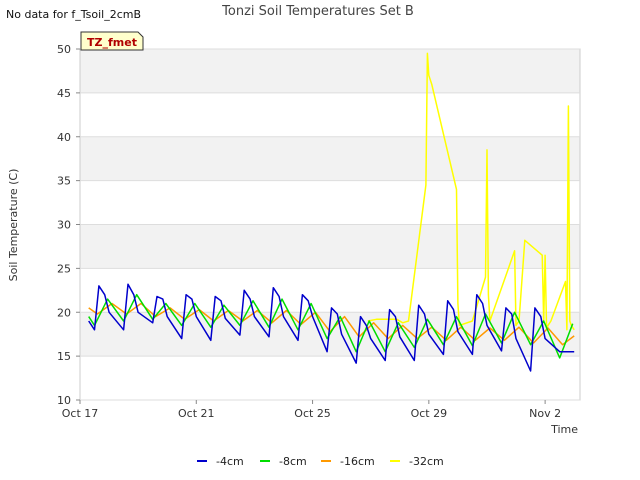 This screenshot has height=480, width=640. Describe the element at coordinates (64, 400) in the screenshot. I see `y-tick-label: 10` at that location.